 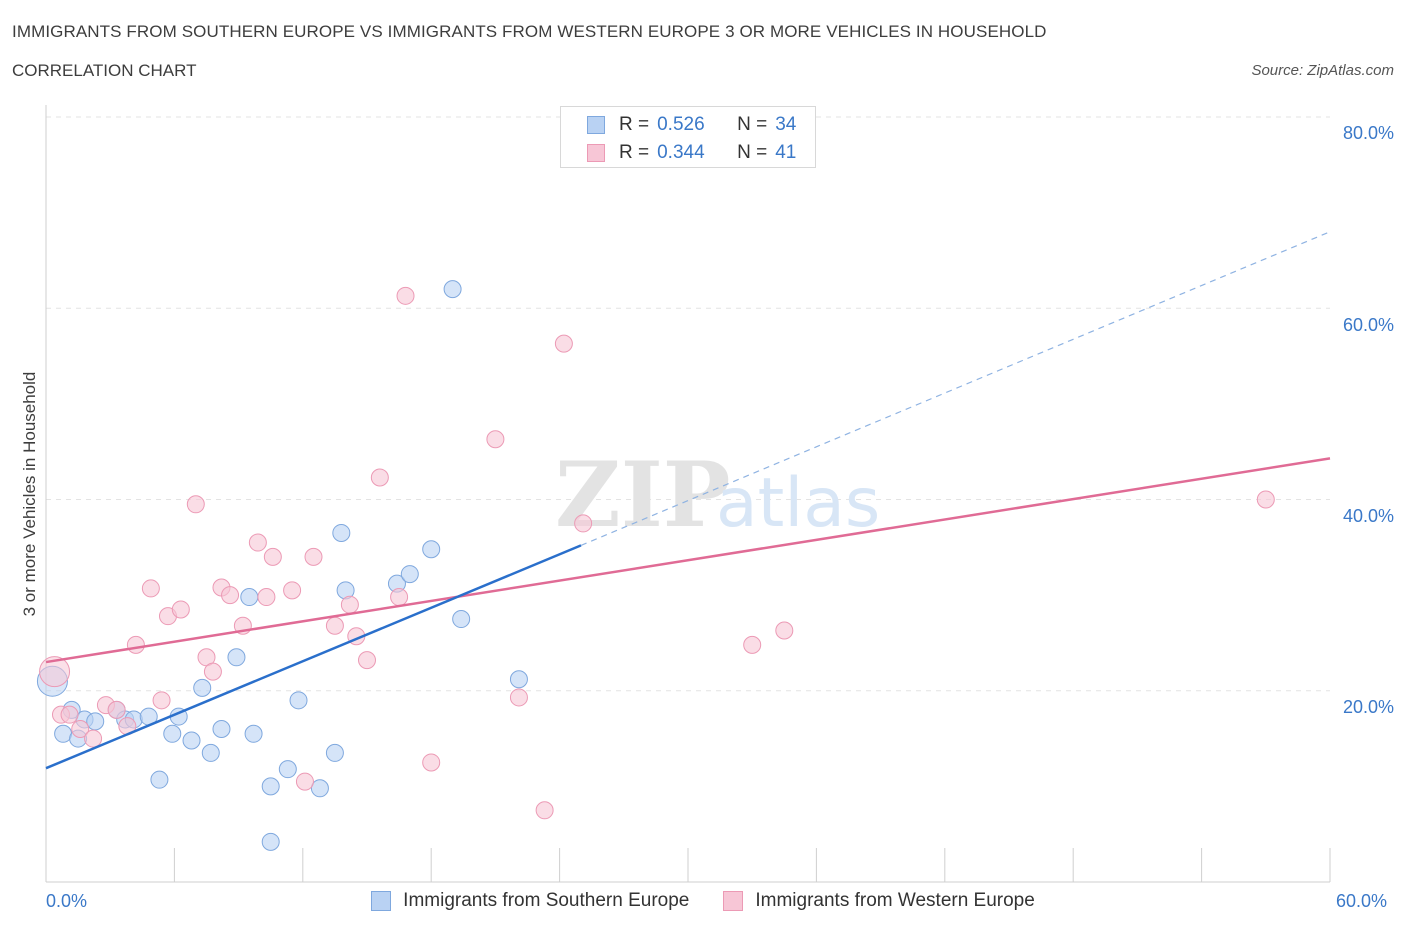 What do you see at coordinates (546, 900) in the screenshot?
I see `legend-series-name: Immigrants from Southern Europe` at bounding box center [546, 900].